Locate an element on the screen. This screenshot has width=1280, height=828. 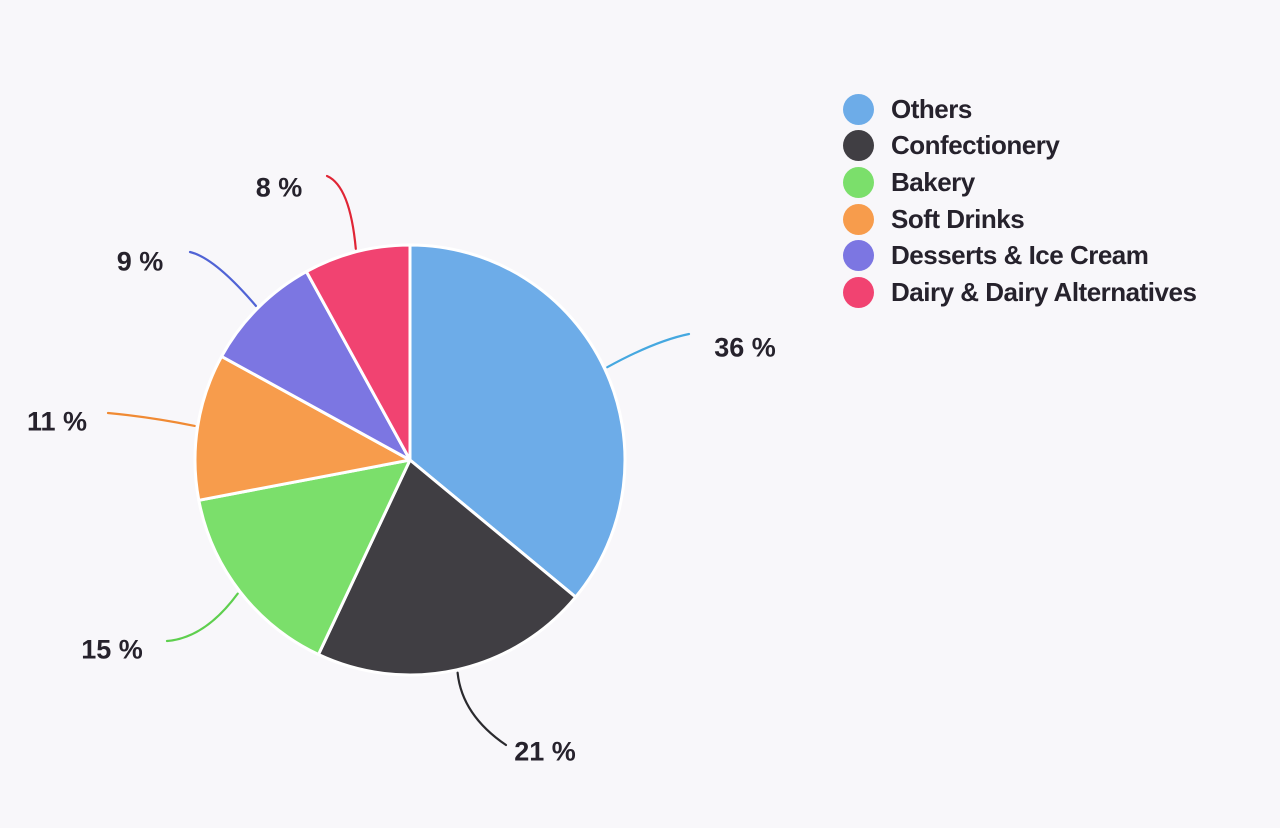
legend-item: Others is located at coordinates (1019, 109).